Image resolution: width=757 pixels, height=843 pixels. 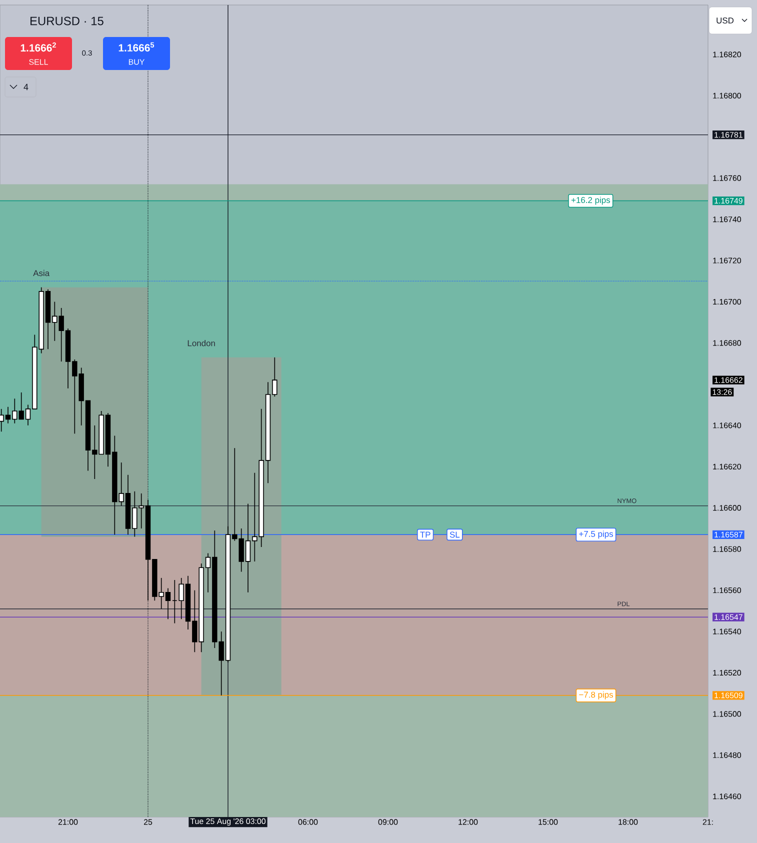 I want to click on annotation: TP, so click(x=425, y=535).